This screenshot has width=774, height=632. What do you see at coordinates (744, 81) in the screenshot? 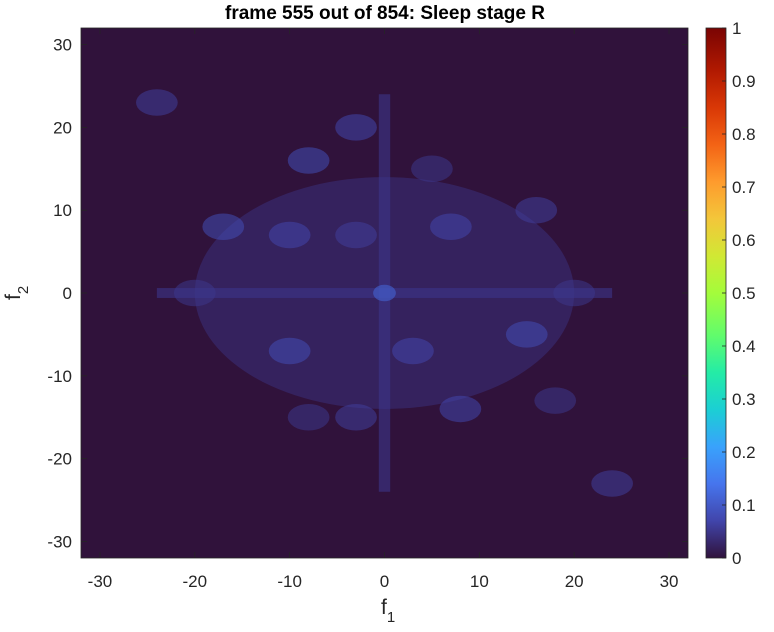
I see `colorbar-tick-label: 0.9` at bounding box center [744, 81].